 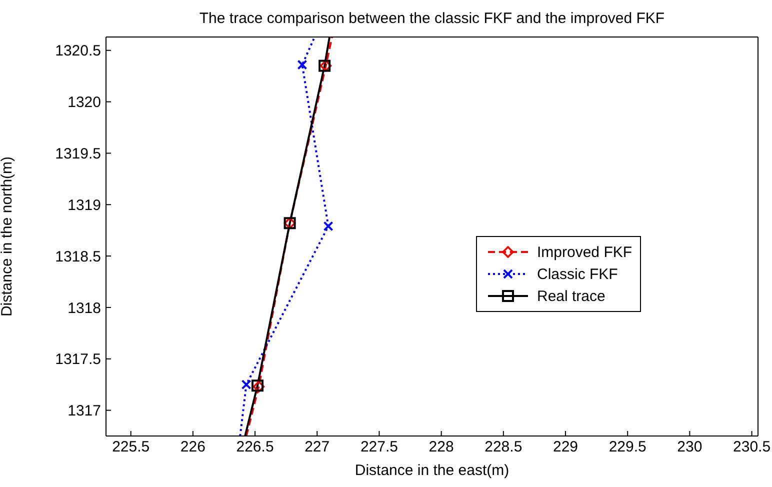 What do you see at coordinates (432, 470) in the screenshot?
I see `x-axis-title: Distance in the east(m)` at bounding box center [432, 470].